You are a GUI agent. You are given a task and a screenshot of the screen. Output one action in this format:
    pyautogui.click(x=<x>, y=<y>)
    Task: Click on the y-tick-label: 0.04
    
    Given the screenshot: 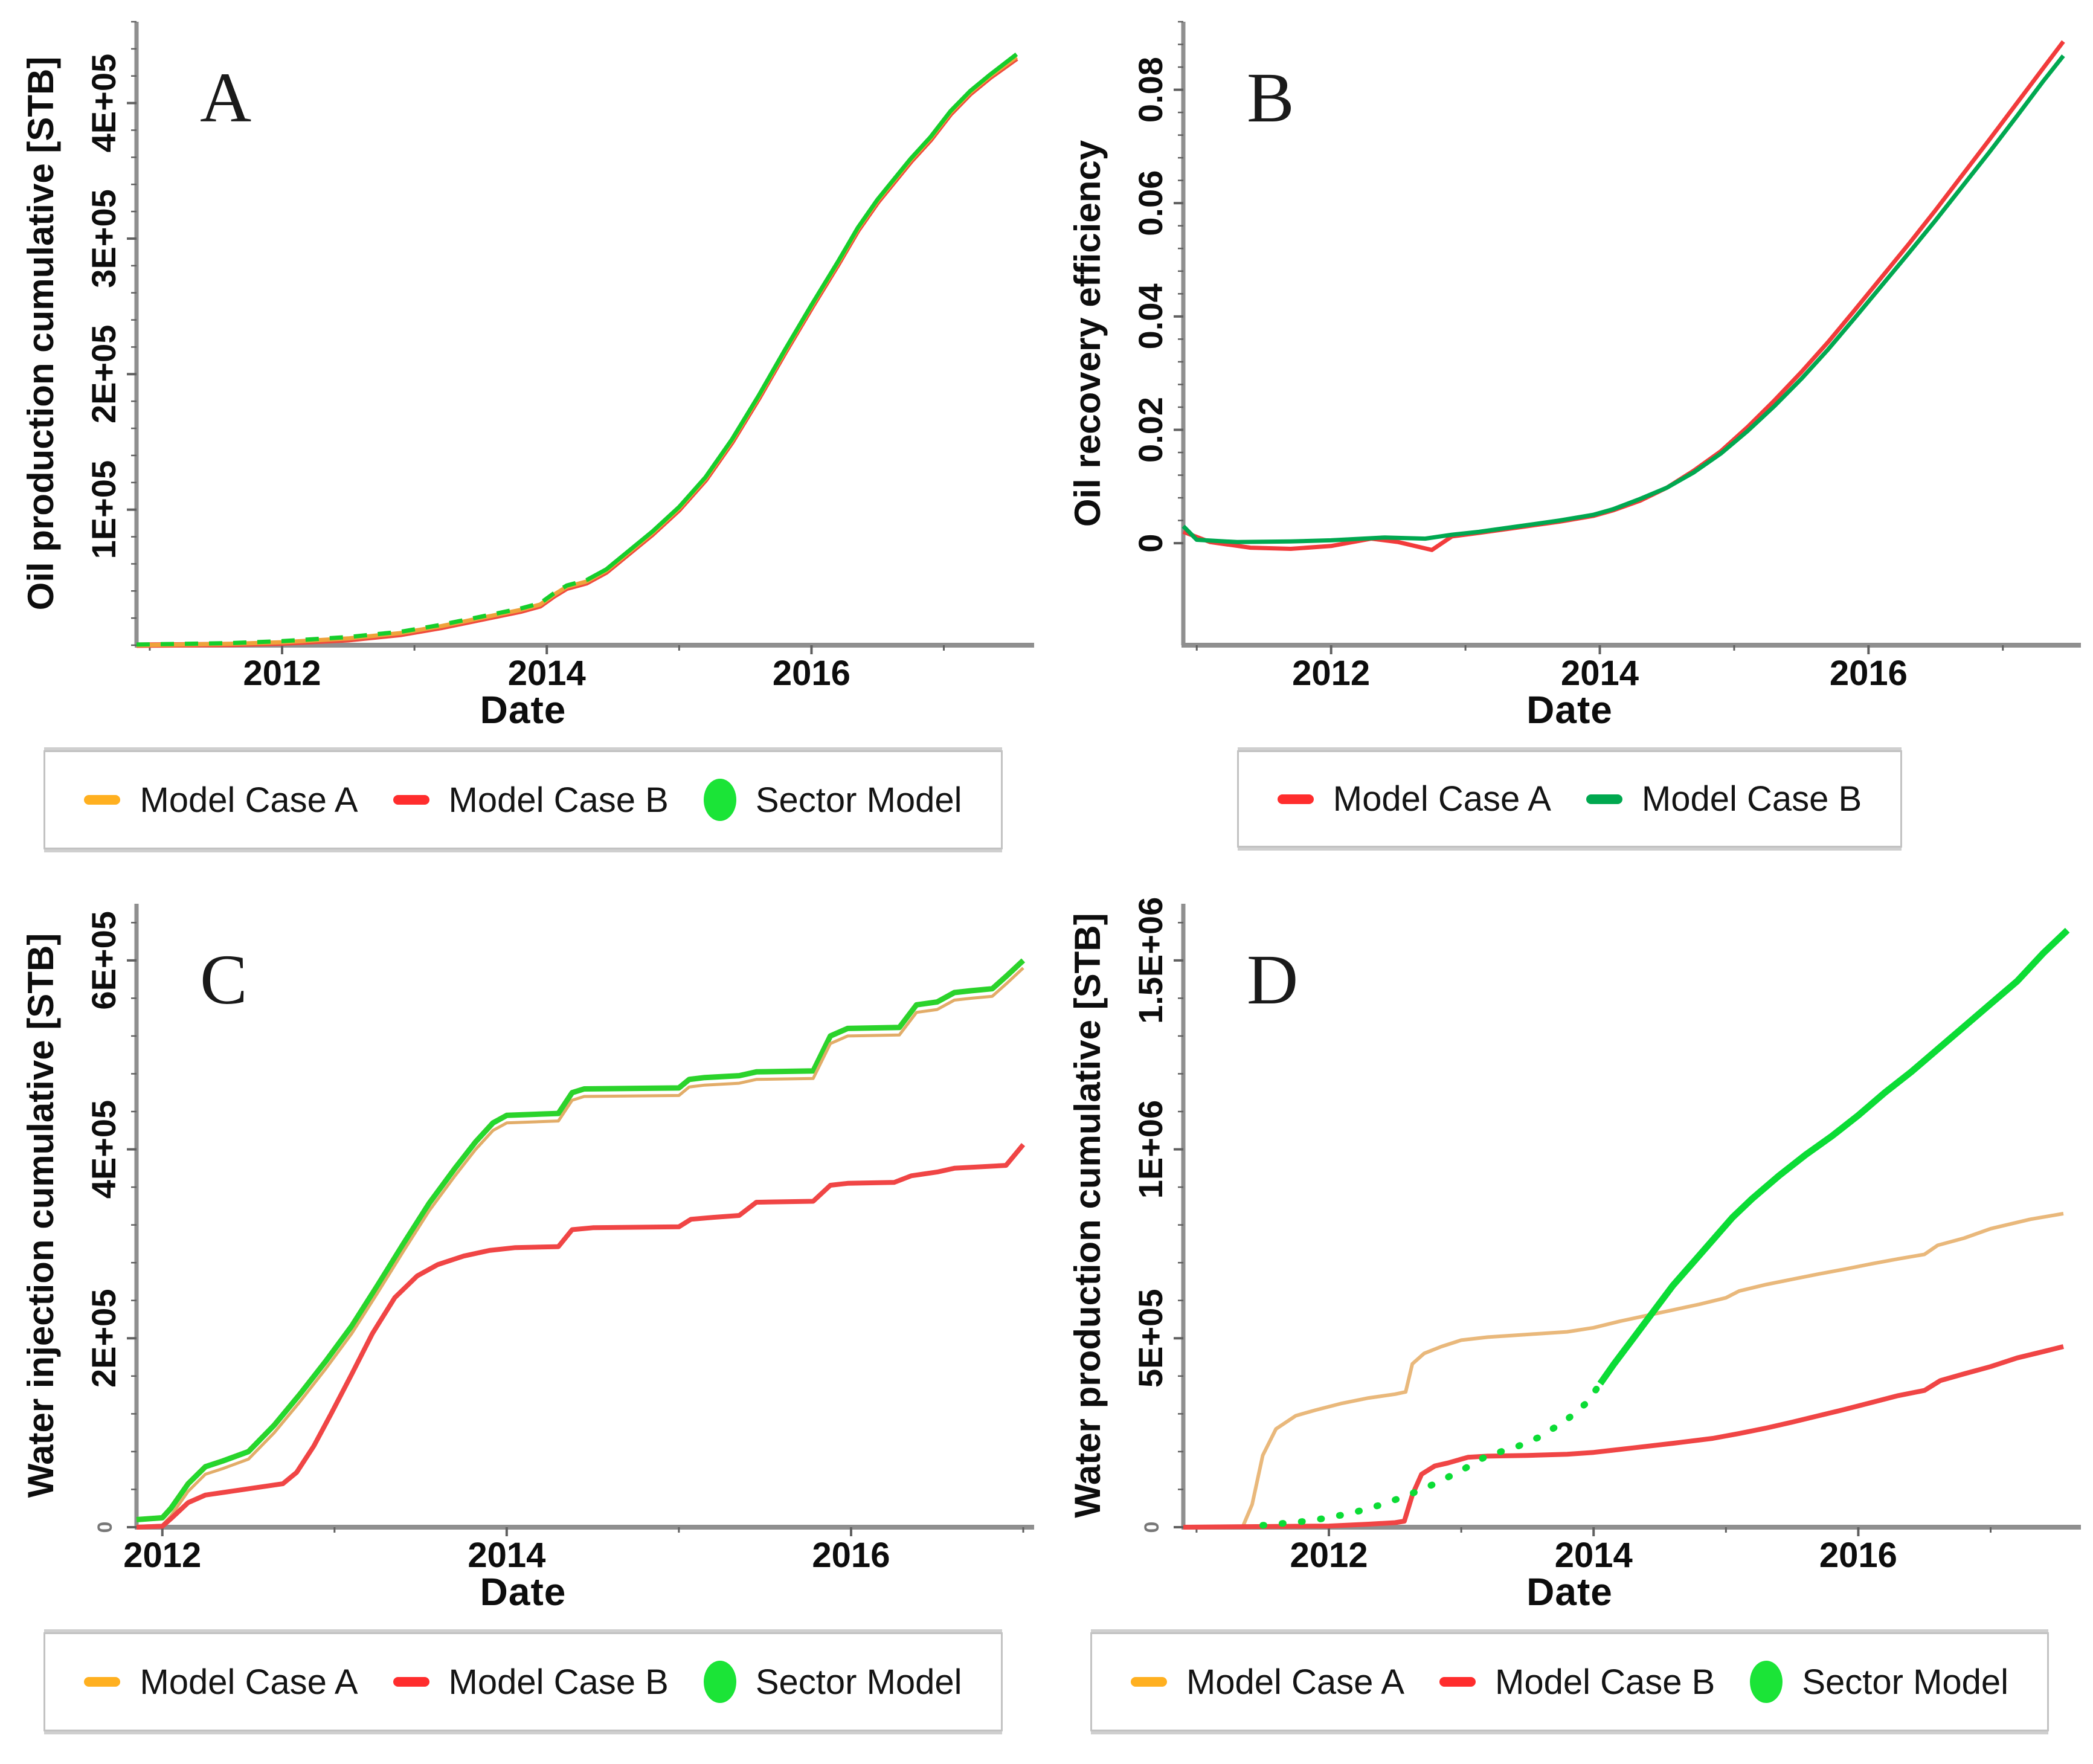 What is the action you would take?
    pyautogui.click(x=1150, y=316)
    